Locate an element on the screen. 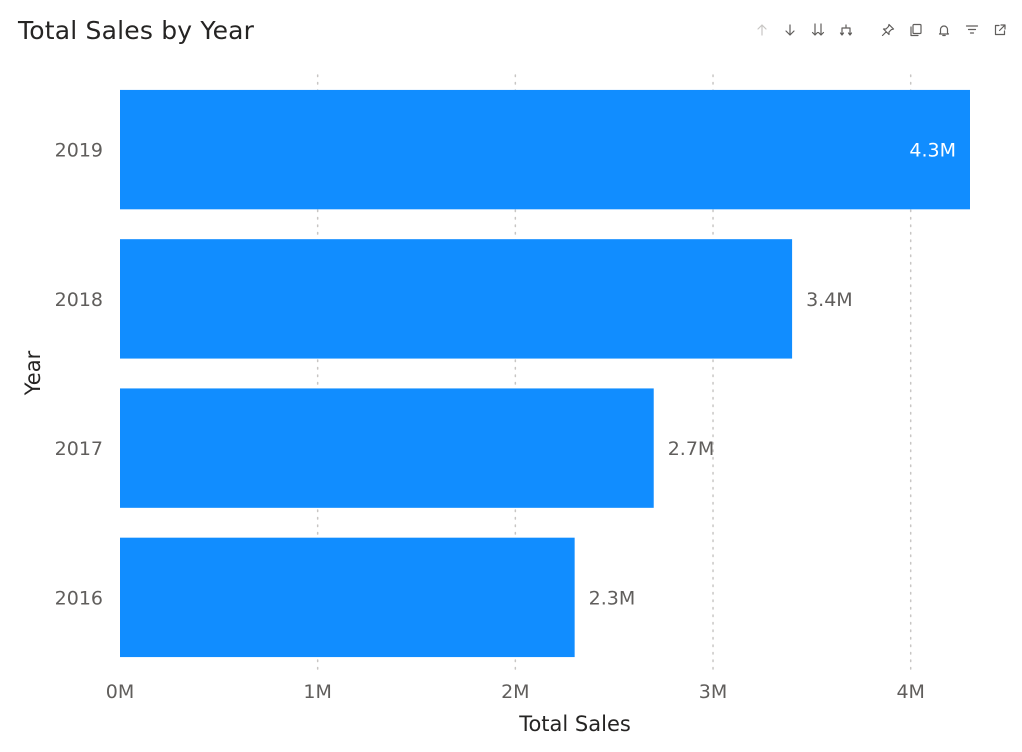 The image size is (1022, 752). x-tick-label: 2M is located at coordinates (515, 692).